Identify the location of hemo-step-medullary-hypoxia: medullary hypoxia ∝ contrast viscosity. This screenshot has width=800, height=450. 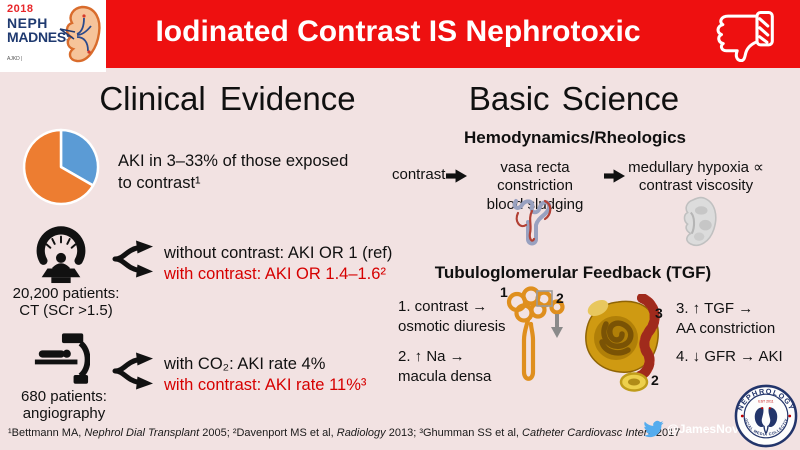
(696, 177).